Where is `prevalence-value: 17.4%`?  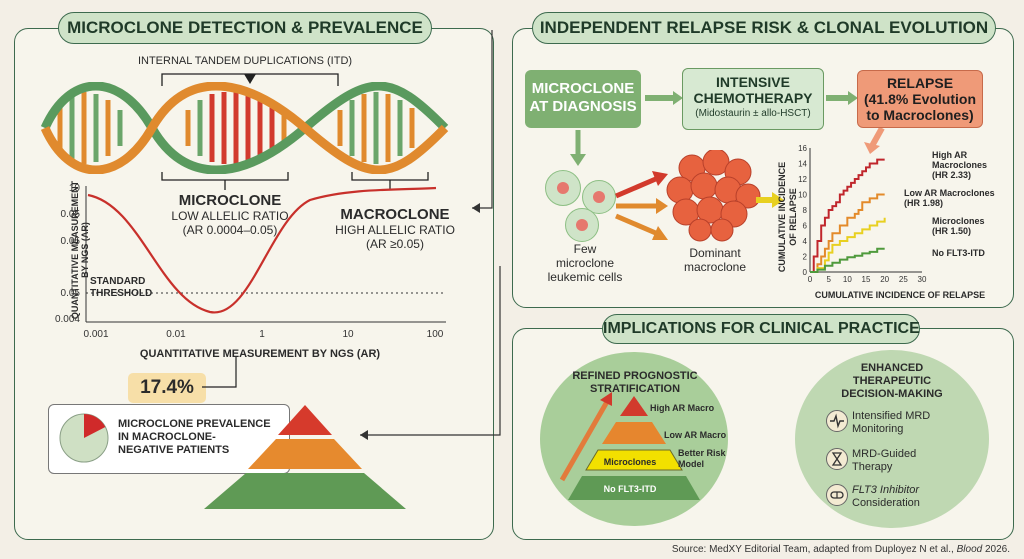
prevalence-value: 17.4% is located at coordinates (167, 387).